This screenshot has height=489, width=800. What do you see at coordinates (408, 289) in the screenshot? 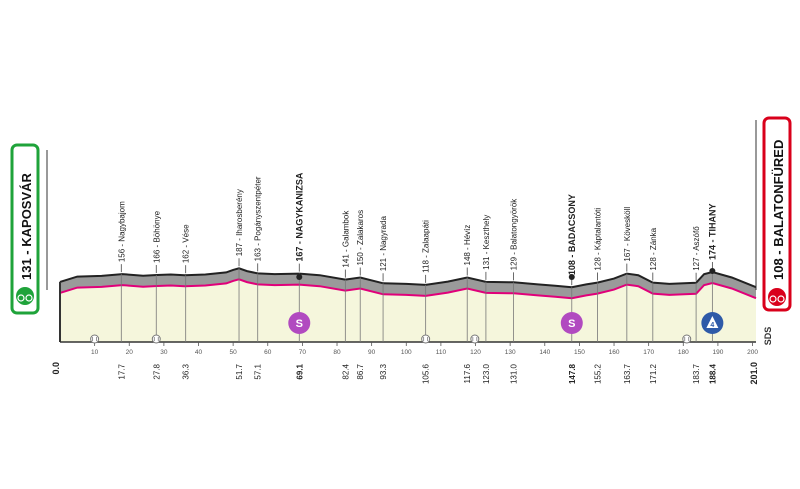
I see `route-line` at bounding box center [408, 289].